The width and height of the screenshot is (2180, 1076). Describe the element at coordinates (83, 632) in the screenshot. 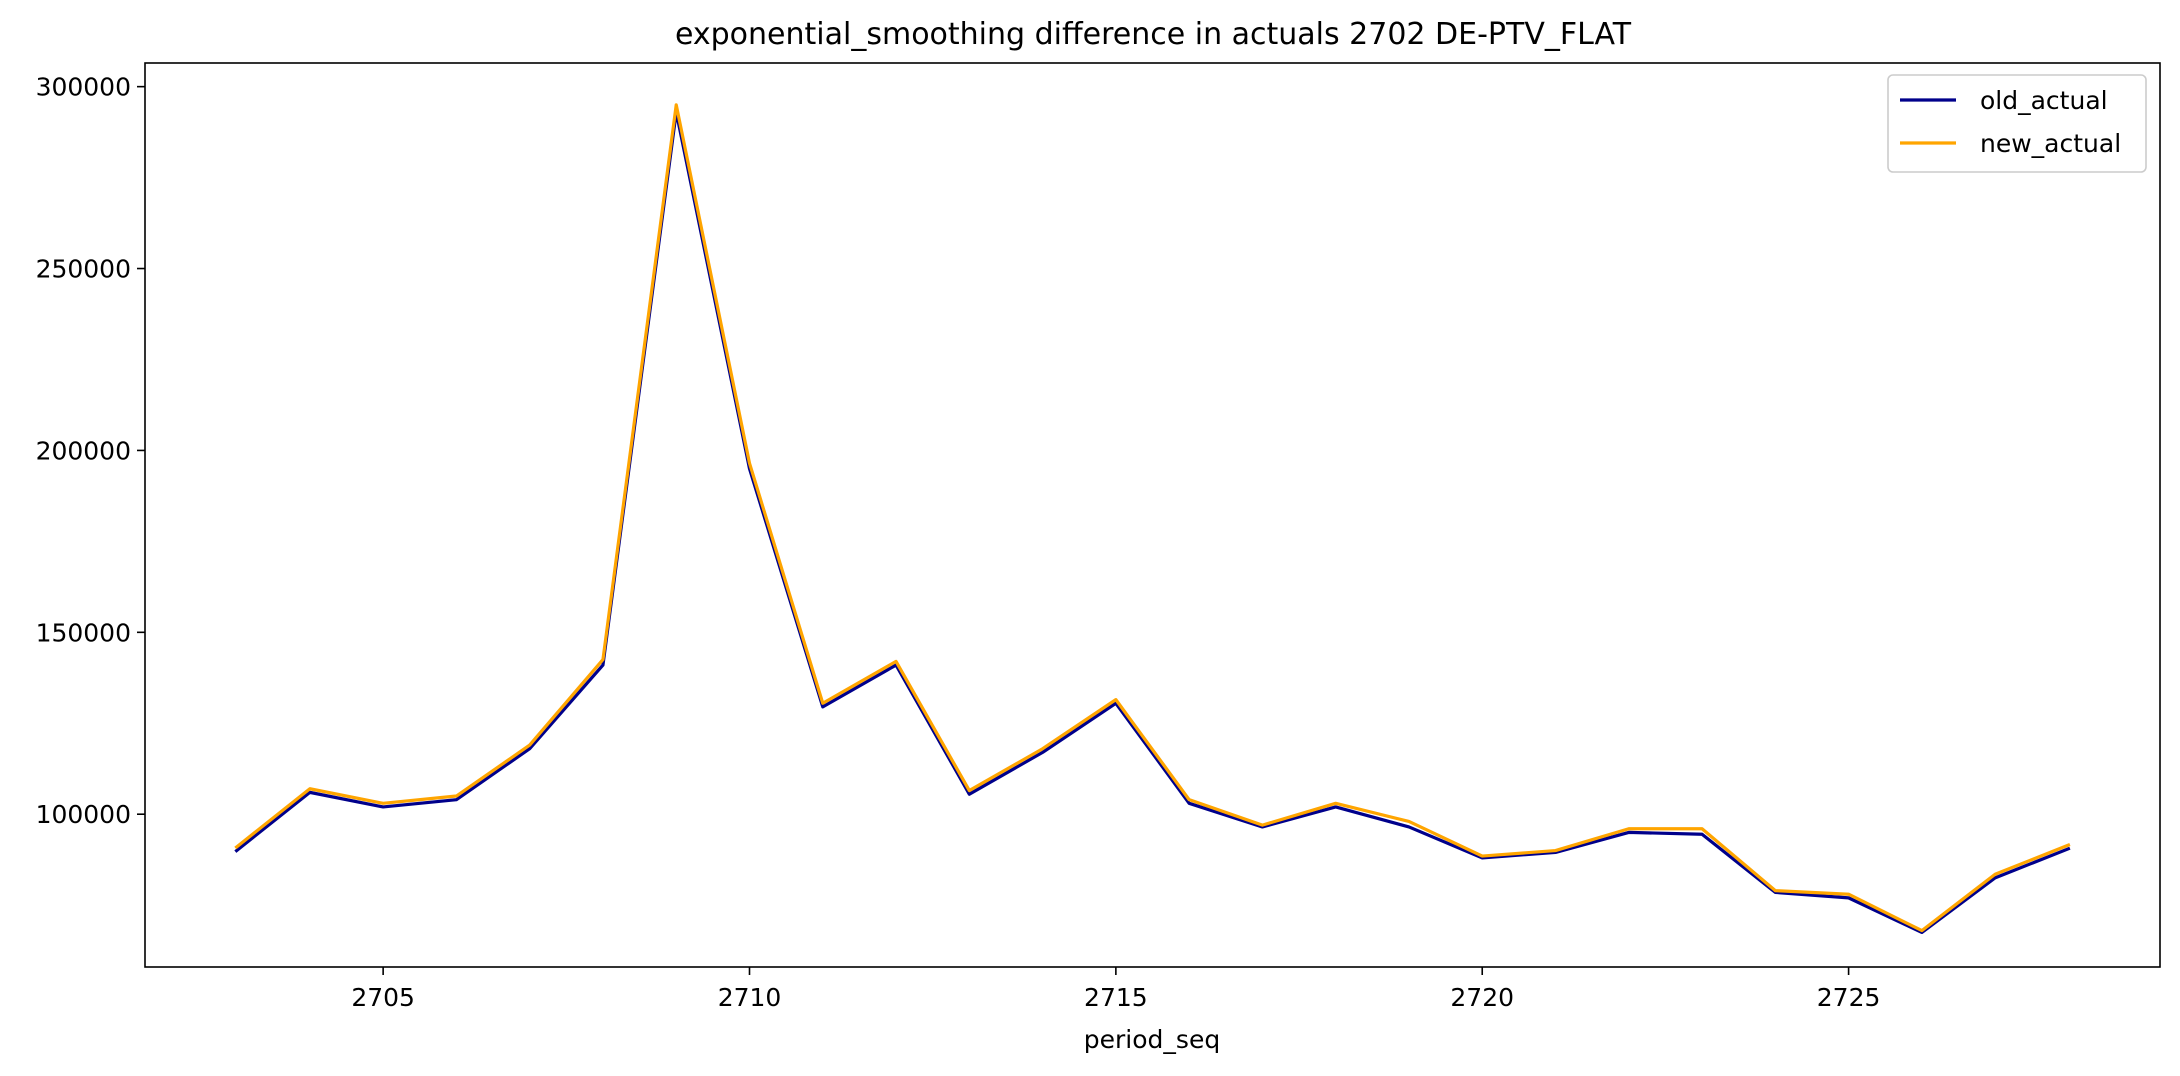

I see `y-tick-label: 150000` at that location.